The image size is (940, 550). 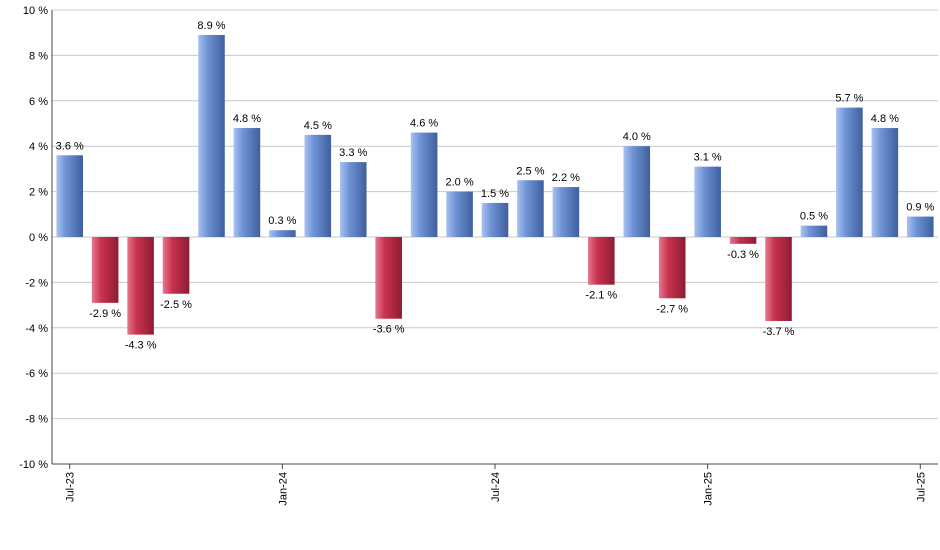 I want to click on x-tick-label: Jan-25, so click(x=709, y=489).